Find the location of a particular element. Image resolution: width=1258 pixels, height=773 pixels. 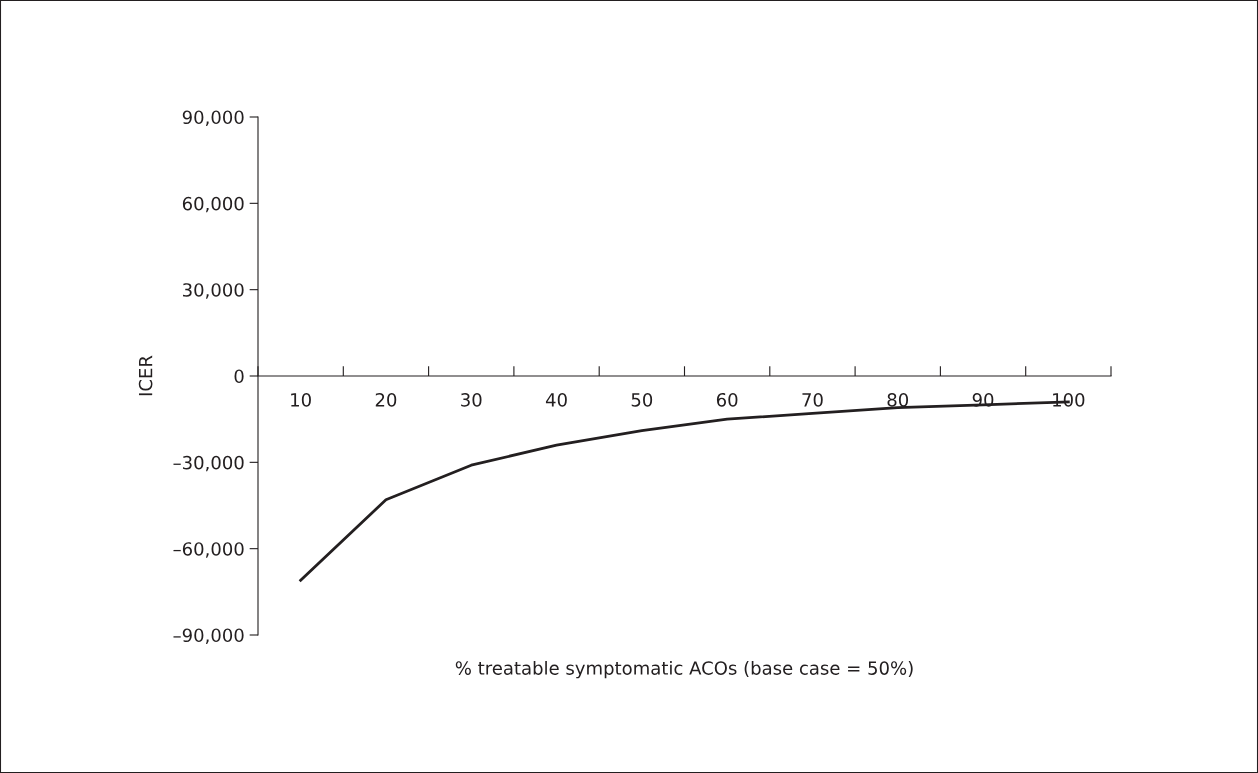

y-tick-label: –30,000 is located at coordinates (208, 463).